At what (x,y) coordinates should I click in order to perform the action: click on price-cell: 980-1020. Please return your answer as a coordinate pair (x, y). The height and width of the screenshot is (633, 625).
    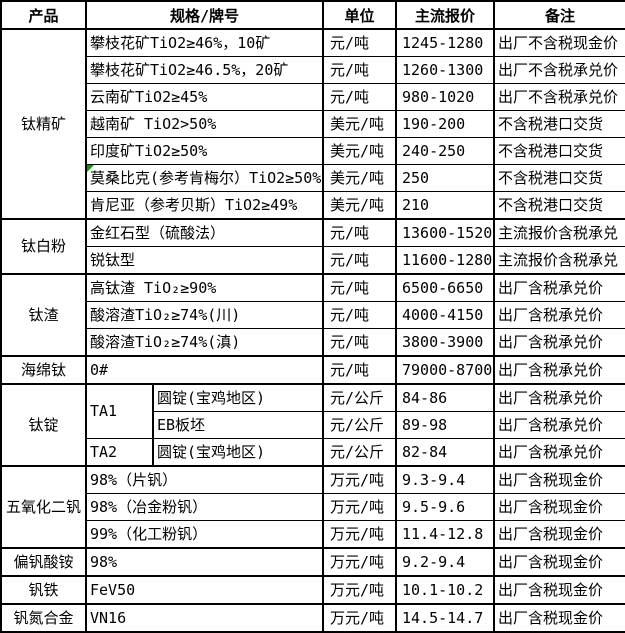
    Looking at the image, I should click on (445, 97).